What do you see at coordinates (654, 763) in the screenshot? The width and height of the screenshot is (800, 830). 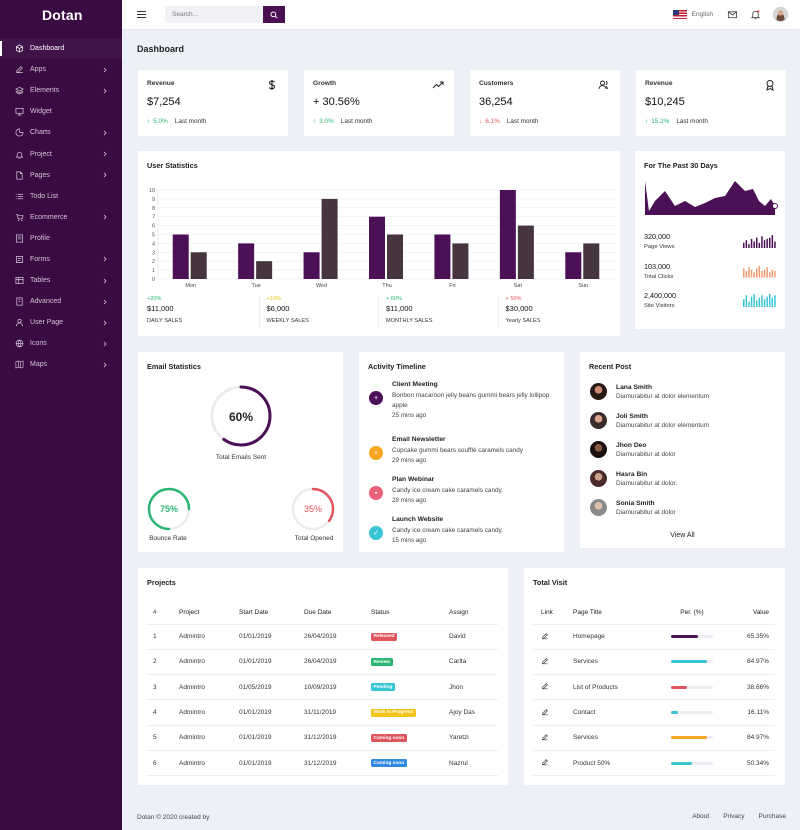 I see `table-row: Product 50% 50.34%` at bounding box center [654, 763].